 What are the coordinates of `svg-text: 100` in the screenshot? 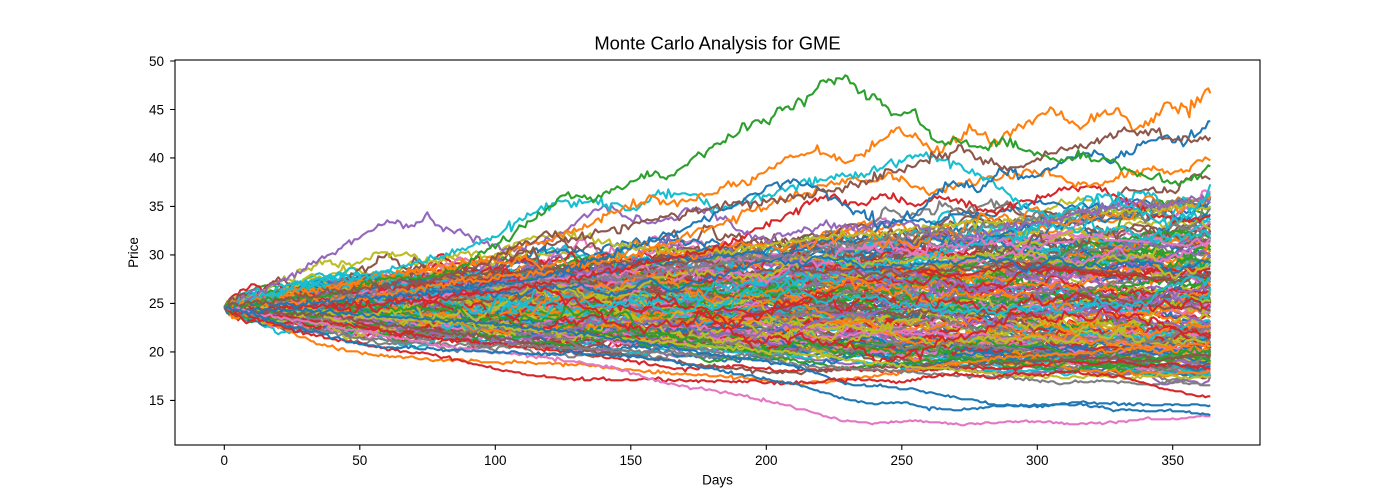 It's located at (495, 460).